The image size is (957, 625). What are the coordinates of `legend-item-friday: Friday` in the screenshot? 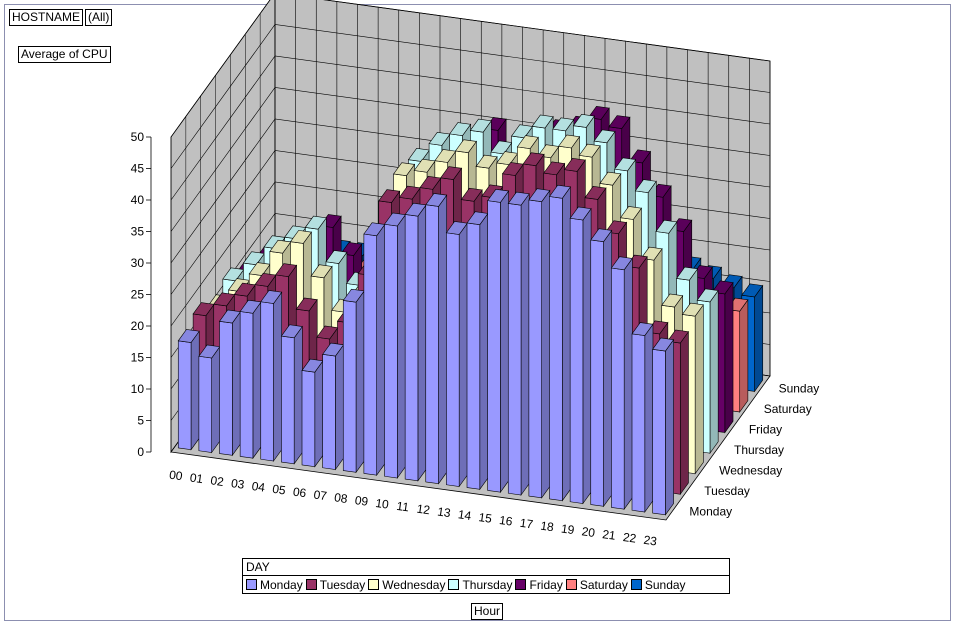 It's located at (539, 584).